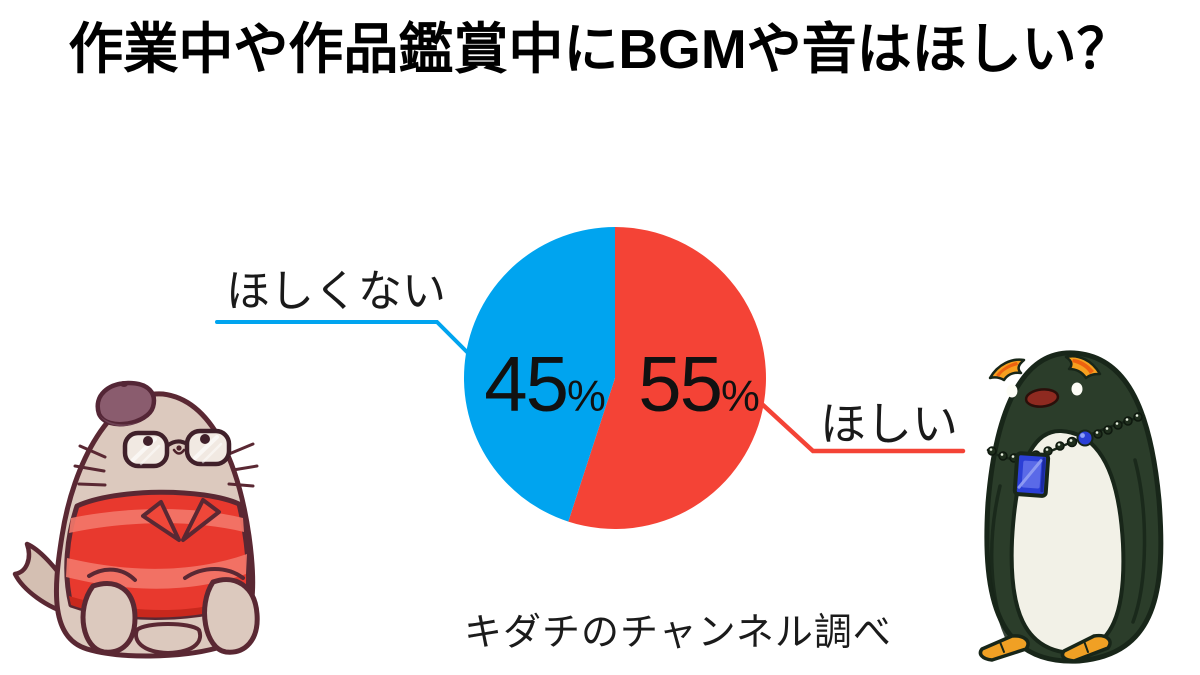  What do you see at coordinates (336, 291) in the screenshot?
I see `callout-label-hoshikunai: ほしくない` at bounding box center [336, 291].